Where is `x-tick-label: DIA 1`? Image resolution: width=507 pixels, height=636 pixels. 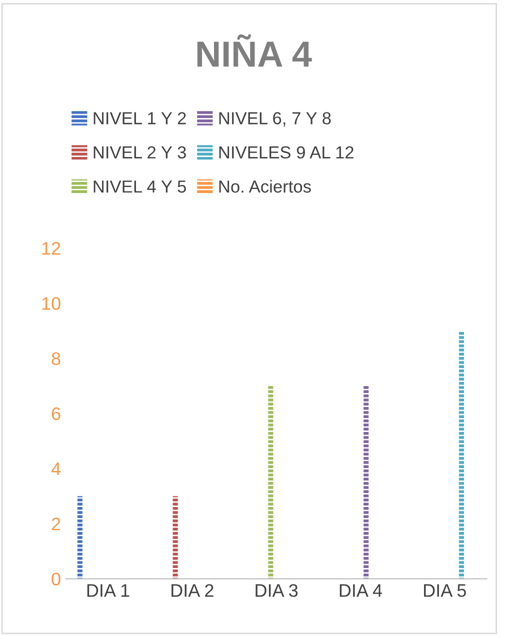
x-tick-label: DIA 1 is located at coordinates (108, 590).